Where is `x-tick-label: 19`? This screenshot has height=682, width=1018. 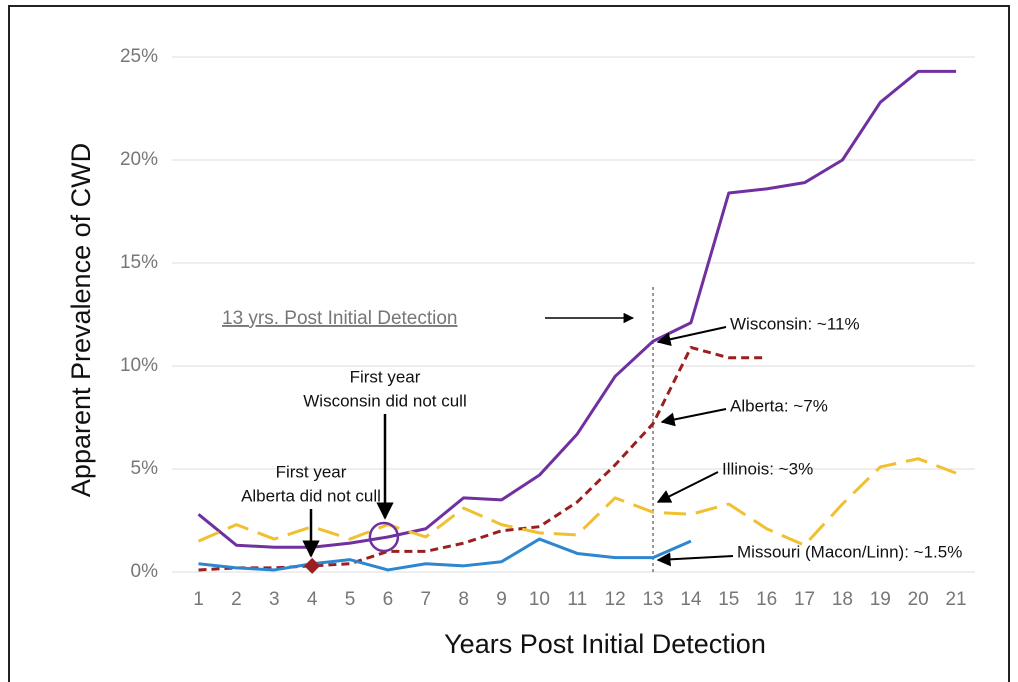 x-tick-label: 19 is located at coordinates (880, 599).